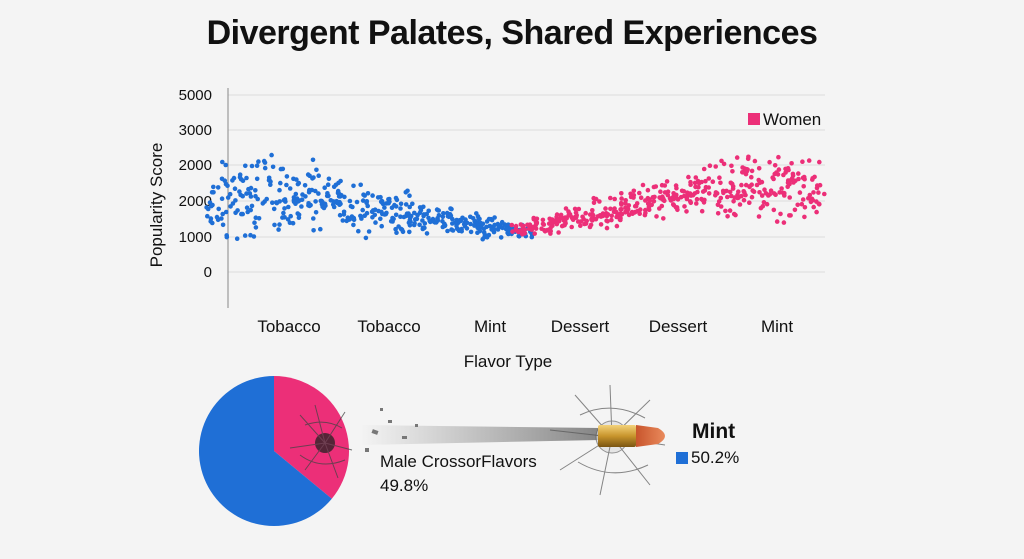  What do you see at coordinates (321, 441) in the screenshot?
I see `bullet-hole-pie-icon` at bounding box center [321, 441].